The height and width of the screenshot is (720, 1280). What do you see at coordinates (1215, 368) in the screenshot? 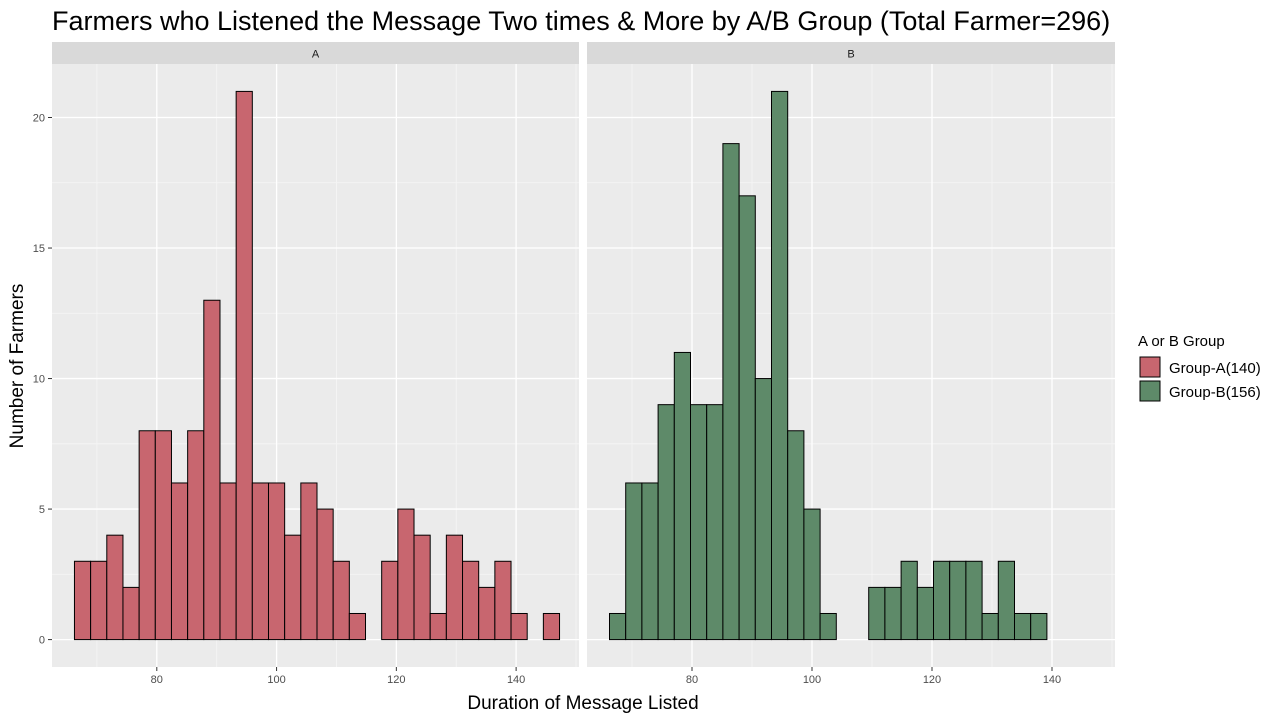
I see `legend-label-group-a: Group-A(140)` at bounding box center [1215, 368].